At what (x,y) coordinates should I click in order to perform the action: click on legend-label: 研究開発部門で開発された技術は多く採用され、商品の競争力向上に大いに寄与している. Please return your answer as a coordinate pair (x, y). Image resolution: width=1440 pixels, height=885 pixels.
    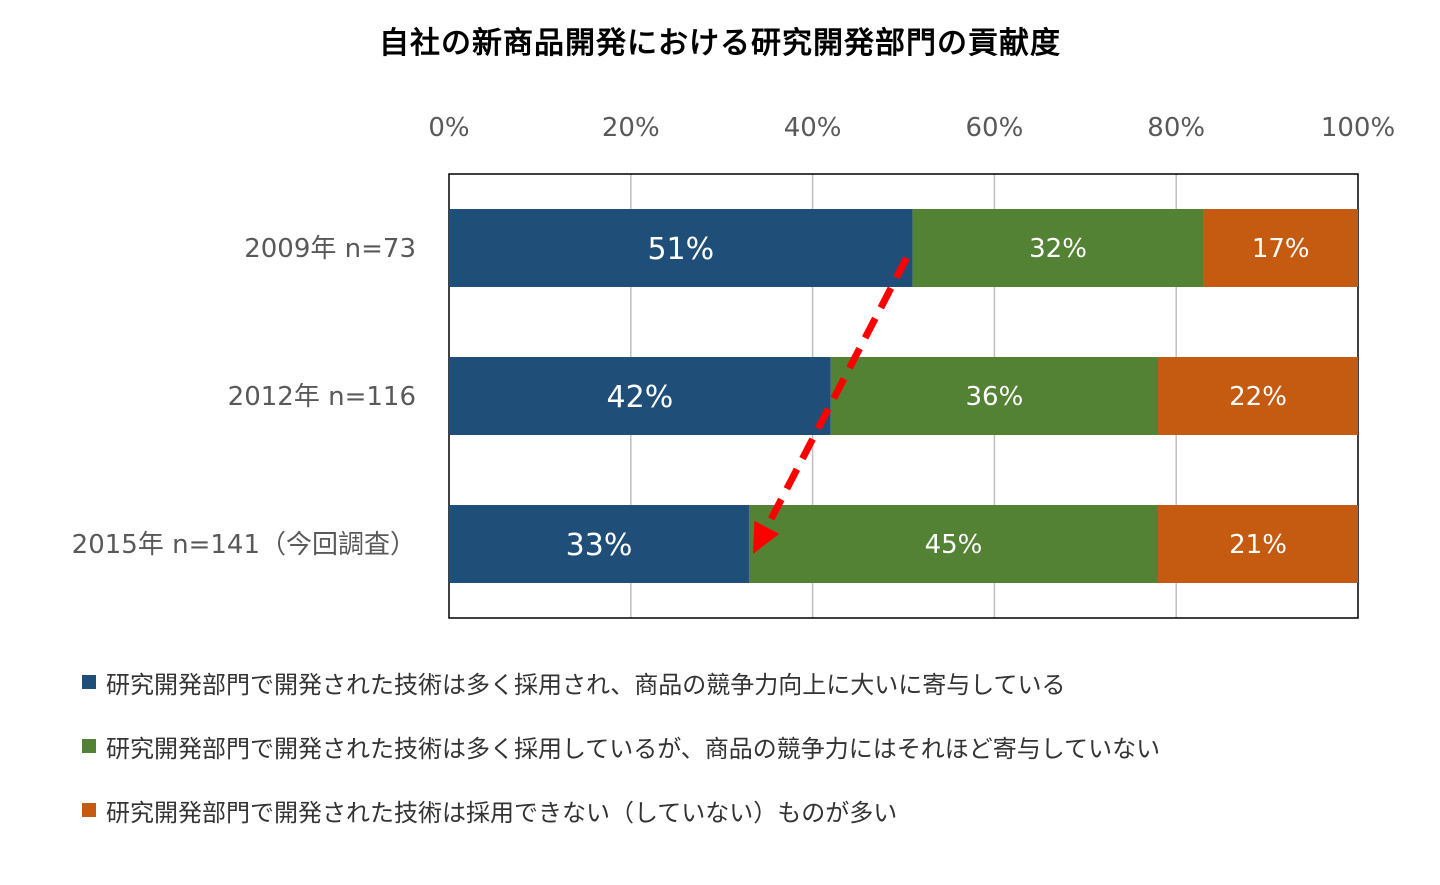
    Looking at the image, I should click on (586, 684).